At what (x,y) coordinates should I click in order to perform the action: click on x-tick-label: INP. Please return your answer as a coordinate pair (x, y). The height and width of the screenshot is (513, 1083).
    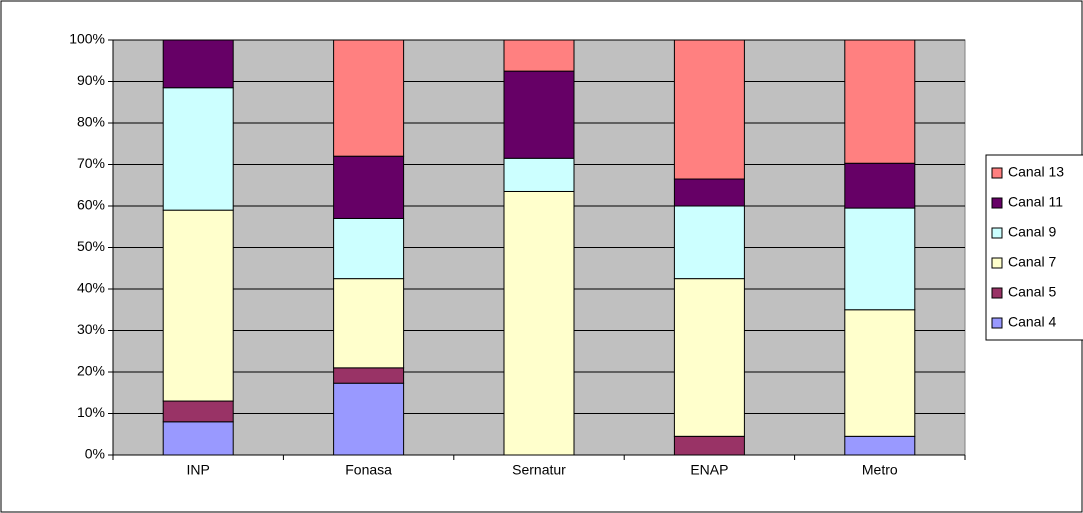
    Looking at the image, I should click on (198, 470).